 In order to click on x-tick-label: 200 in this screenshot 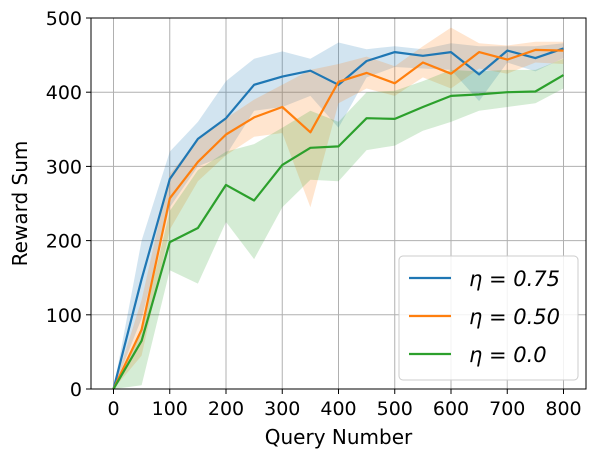, I will do `click(226, 409)`.